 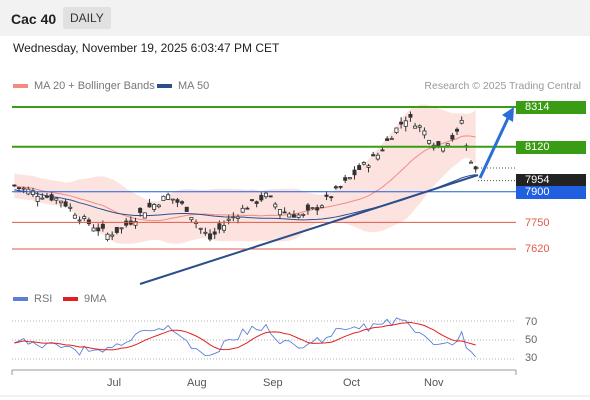 I want to click on forecast-arrow-shaft, so click(x=494, y=147).